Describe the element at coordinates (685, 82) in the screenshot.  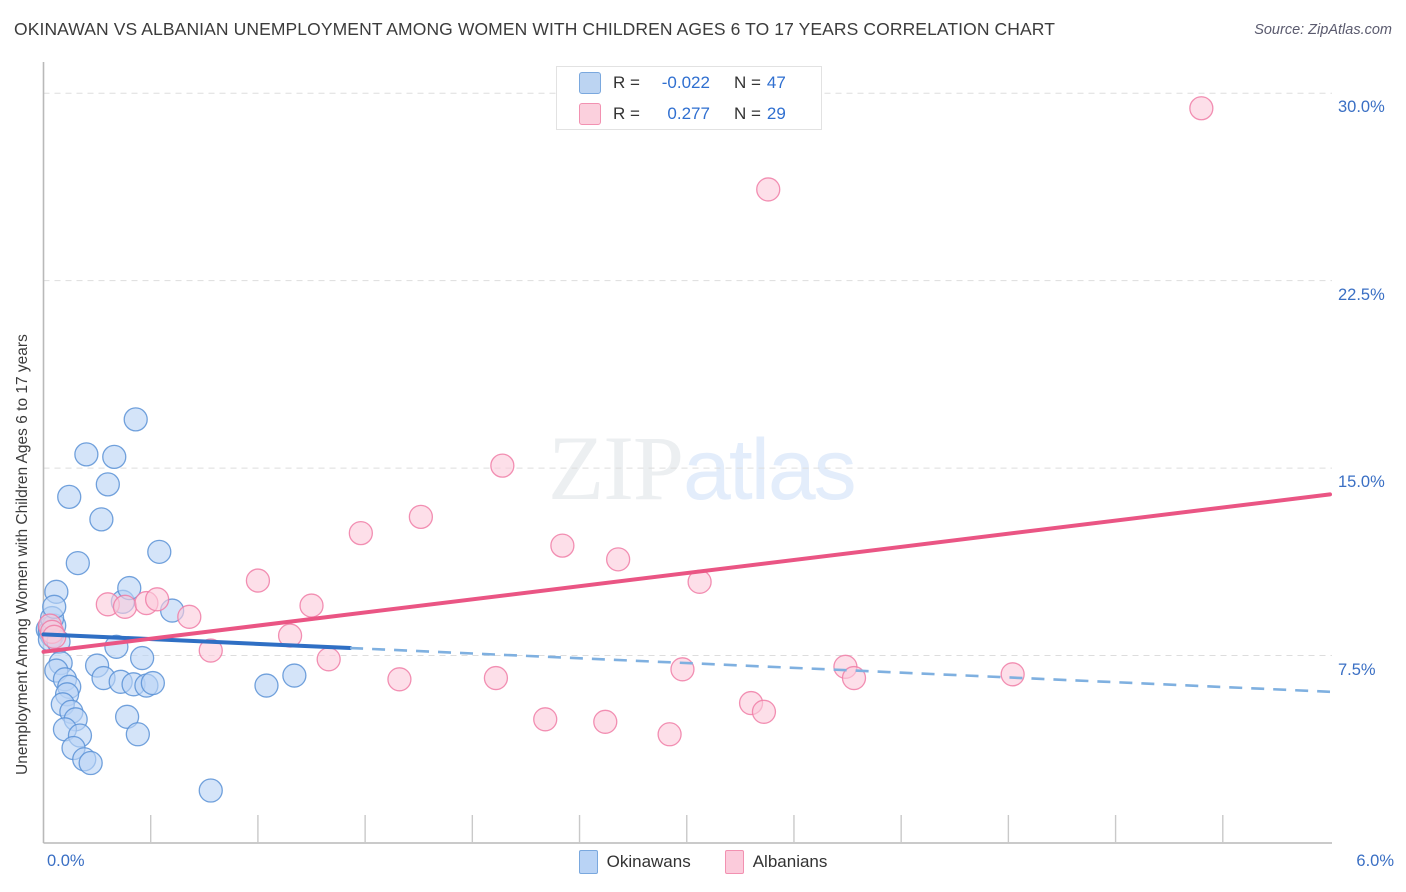
I see `r-value: -0.022` at that location.